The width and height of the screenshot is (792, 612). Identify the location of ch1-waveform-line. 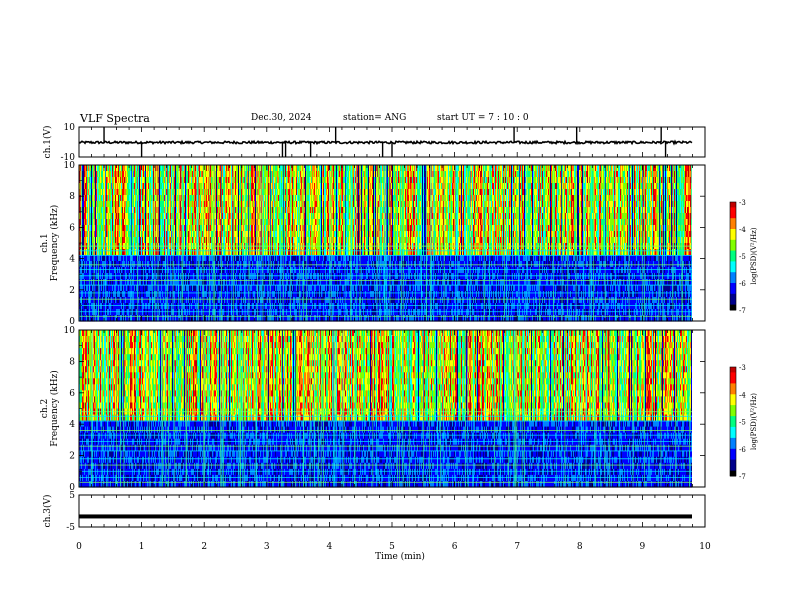
(385, 142).